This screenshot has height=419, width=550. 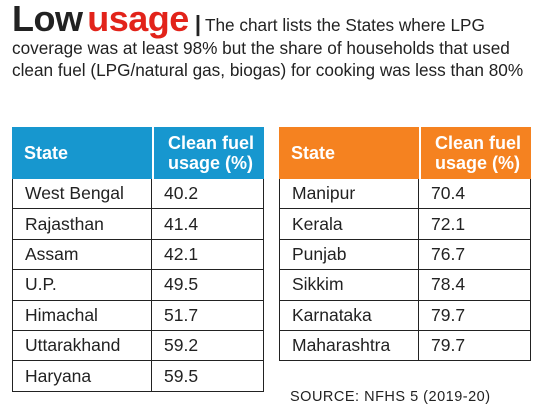 I want to click on table-row: Assam 42.1, so click(x=138, y=255).